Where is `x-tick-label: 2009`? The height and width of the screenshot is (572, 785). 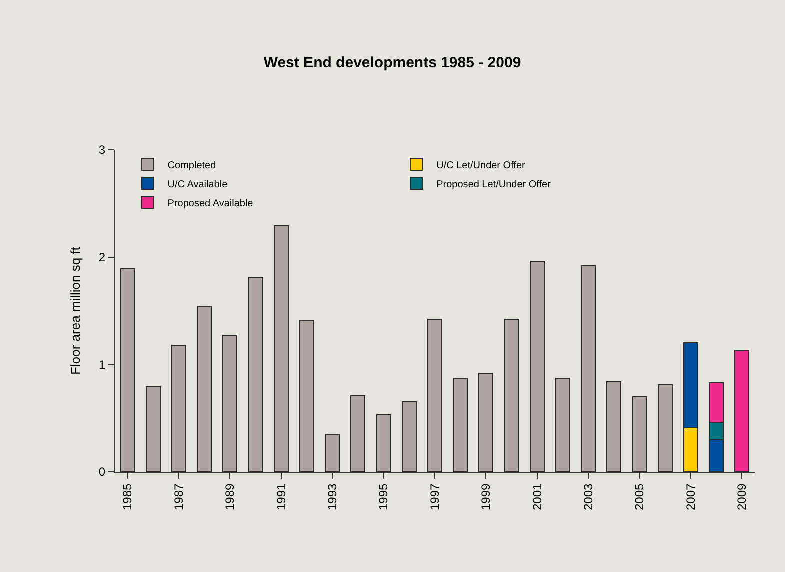
x-tick-label: 2009 is located at coordinates (742, 497).